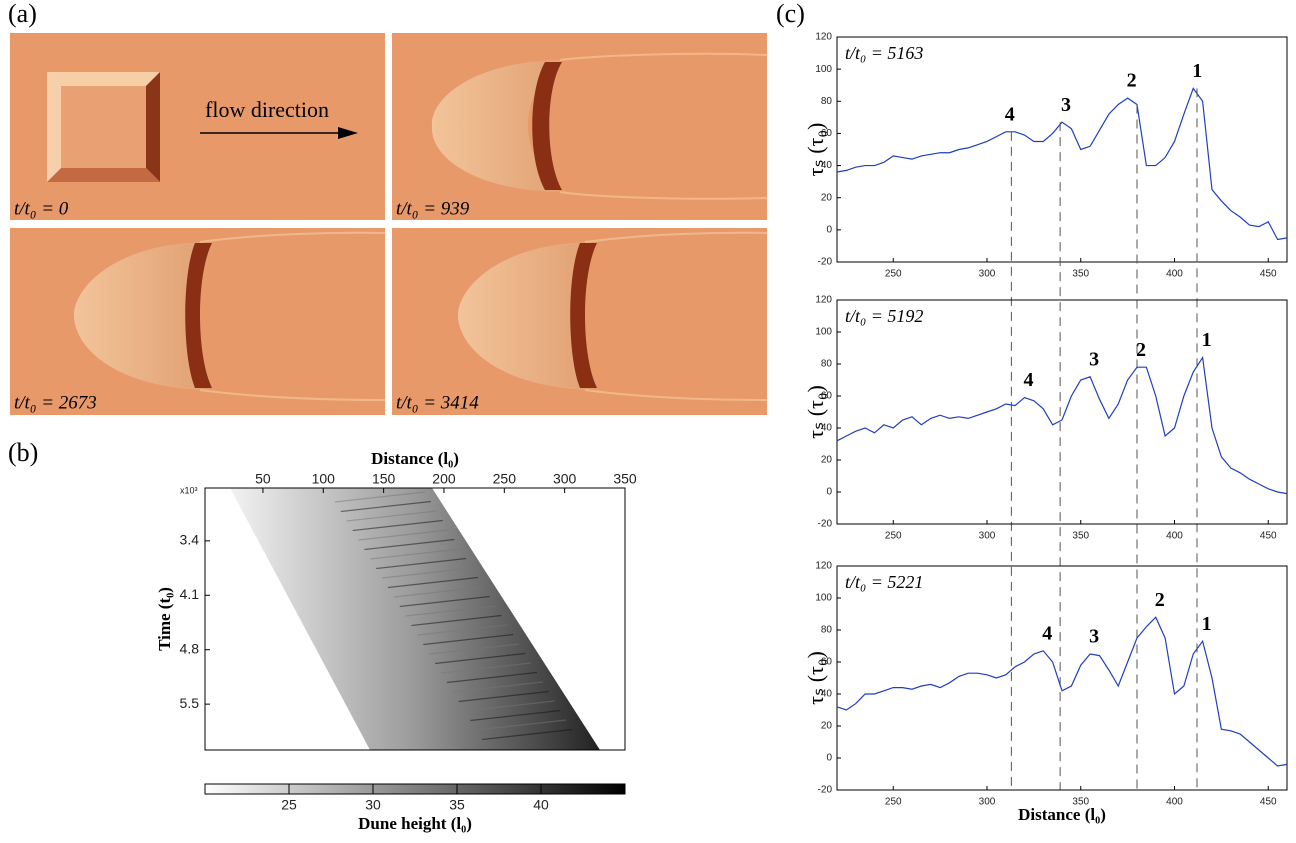 Image resolution: width=1296 pixels, height=843 pixels. Describe the element at coordinates (164, 619) in the screenshot. I see `y-axis-label: Time (t₀)` at that location.